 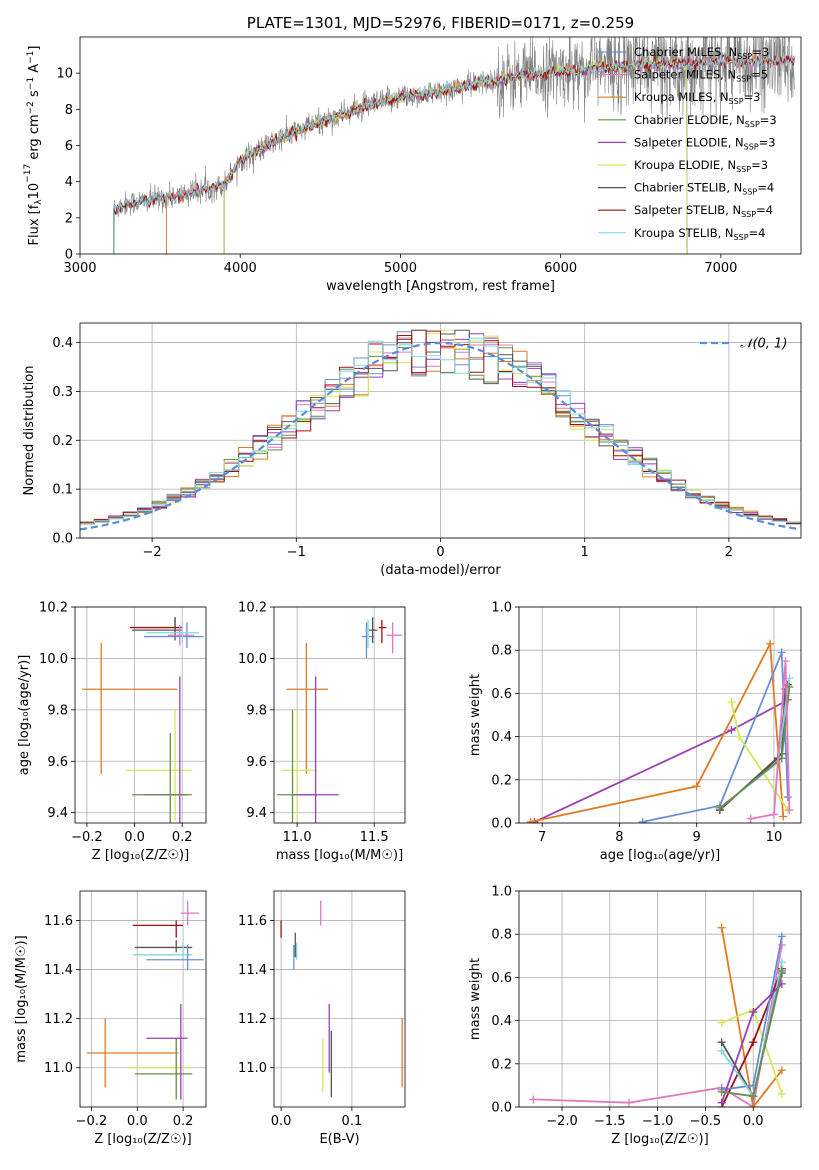 I want to click on y-tick-label: 1.0, so click(x=501, y=608).